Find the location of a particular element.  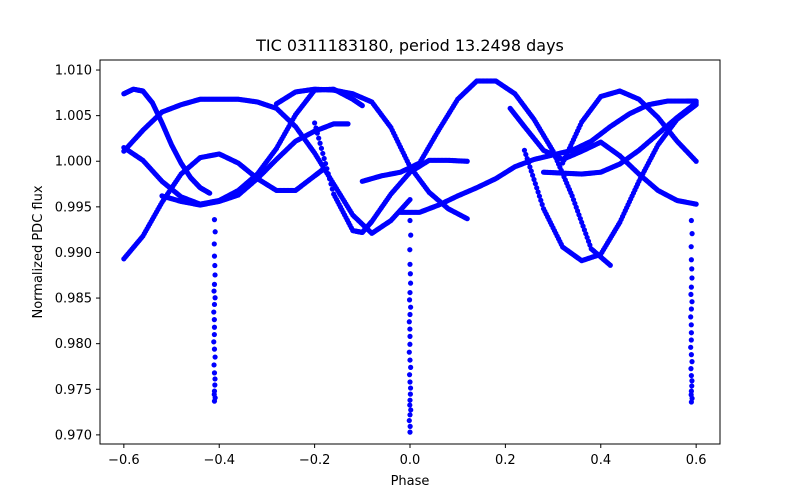

x-axis: −0.6 −0.4 −0.2 0.0 0.2 0.4 0.6 is located at coordinates (407, 456).